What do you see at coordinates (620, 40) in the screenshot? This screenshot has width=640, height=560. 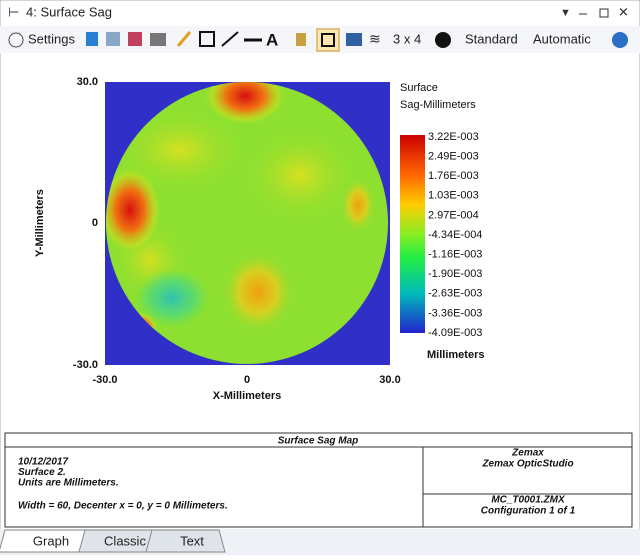 I see `help` at bounding box center [620, 40].